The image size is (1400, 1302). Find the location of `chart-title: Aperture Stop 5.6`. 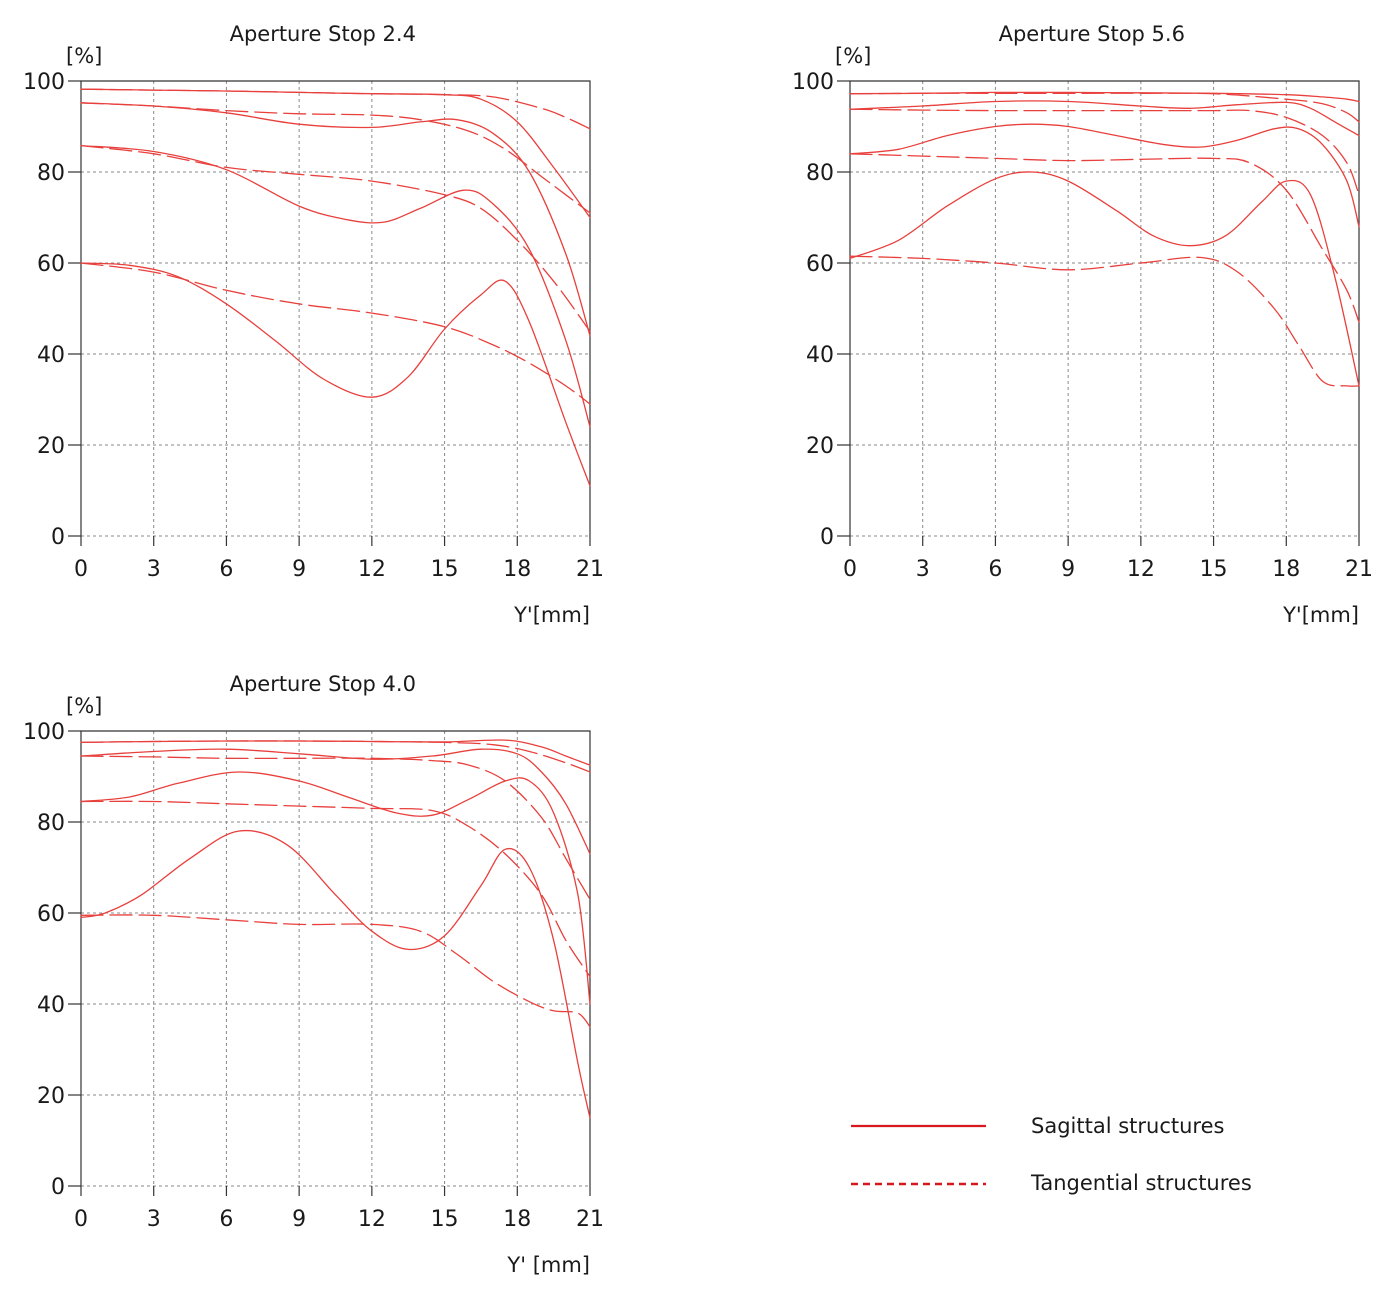

chart-title: Aperture Stop 5.6 is located at coordinates (1092, 34).